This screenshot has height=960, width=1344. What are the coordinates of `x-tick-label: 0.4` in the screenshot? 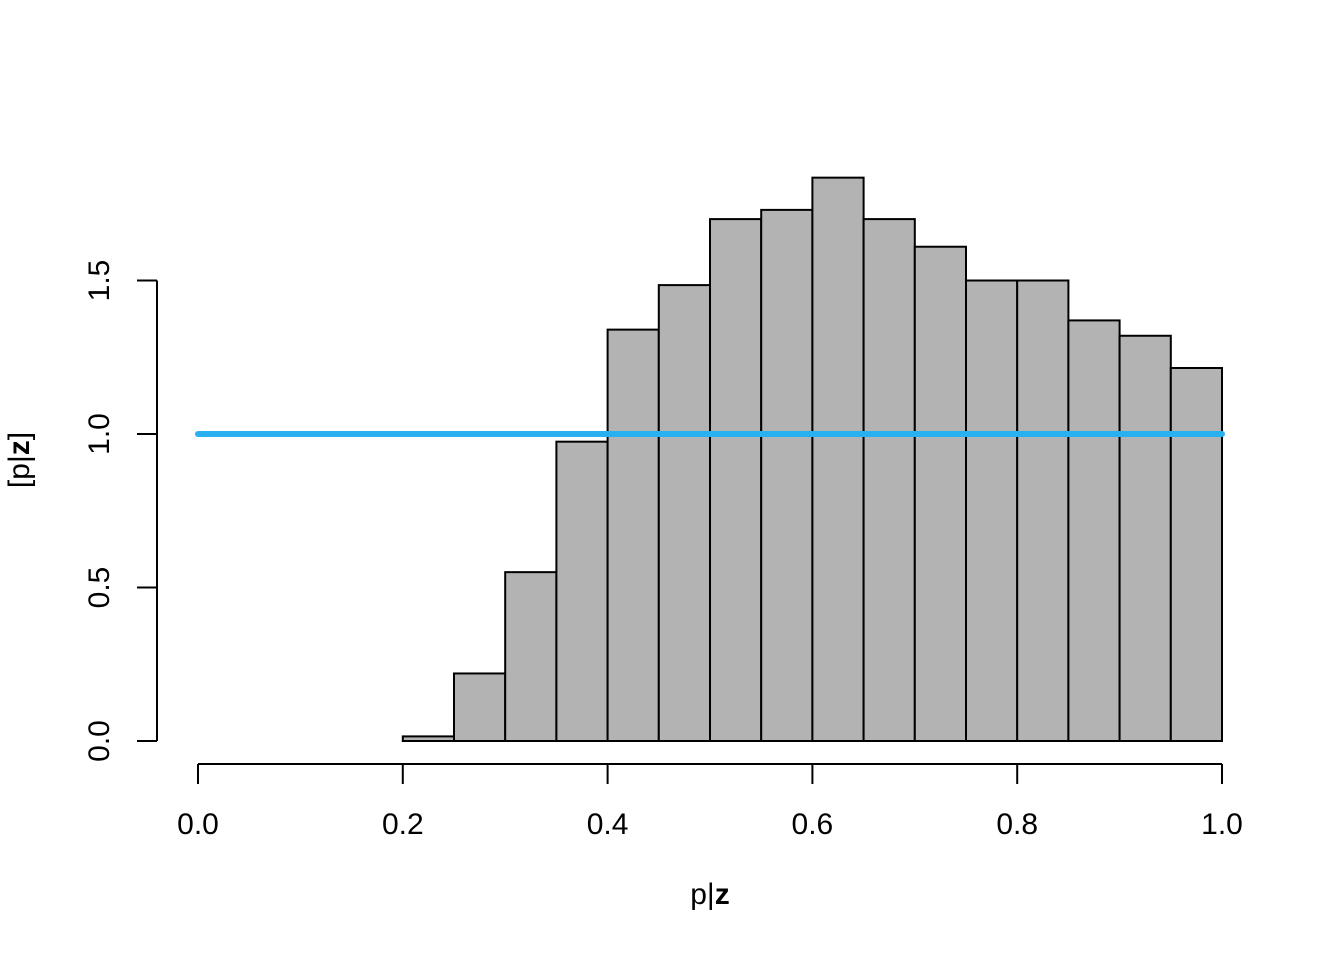 It's located at (608, 824).